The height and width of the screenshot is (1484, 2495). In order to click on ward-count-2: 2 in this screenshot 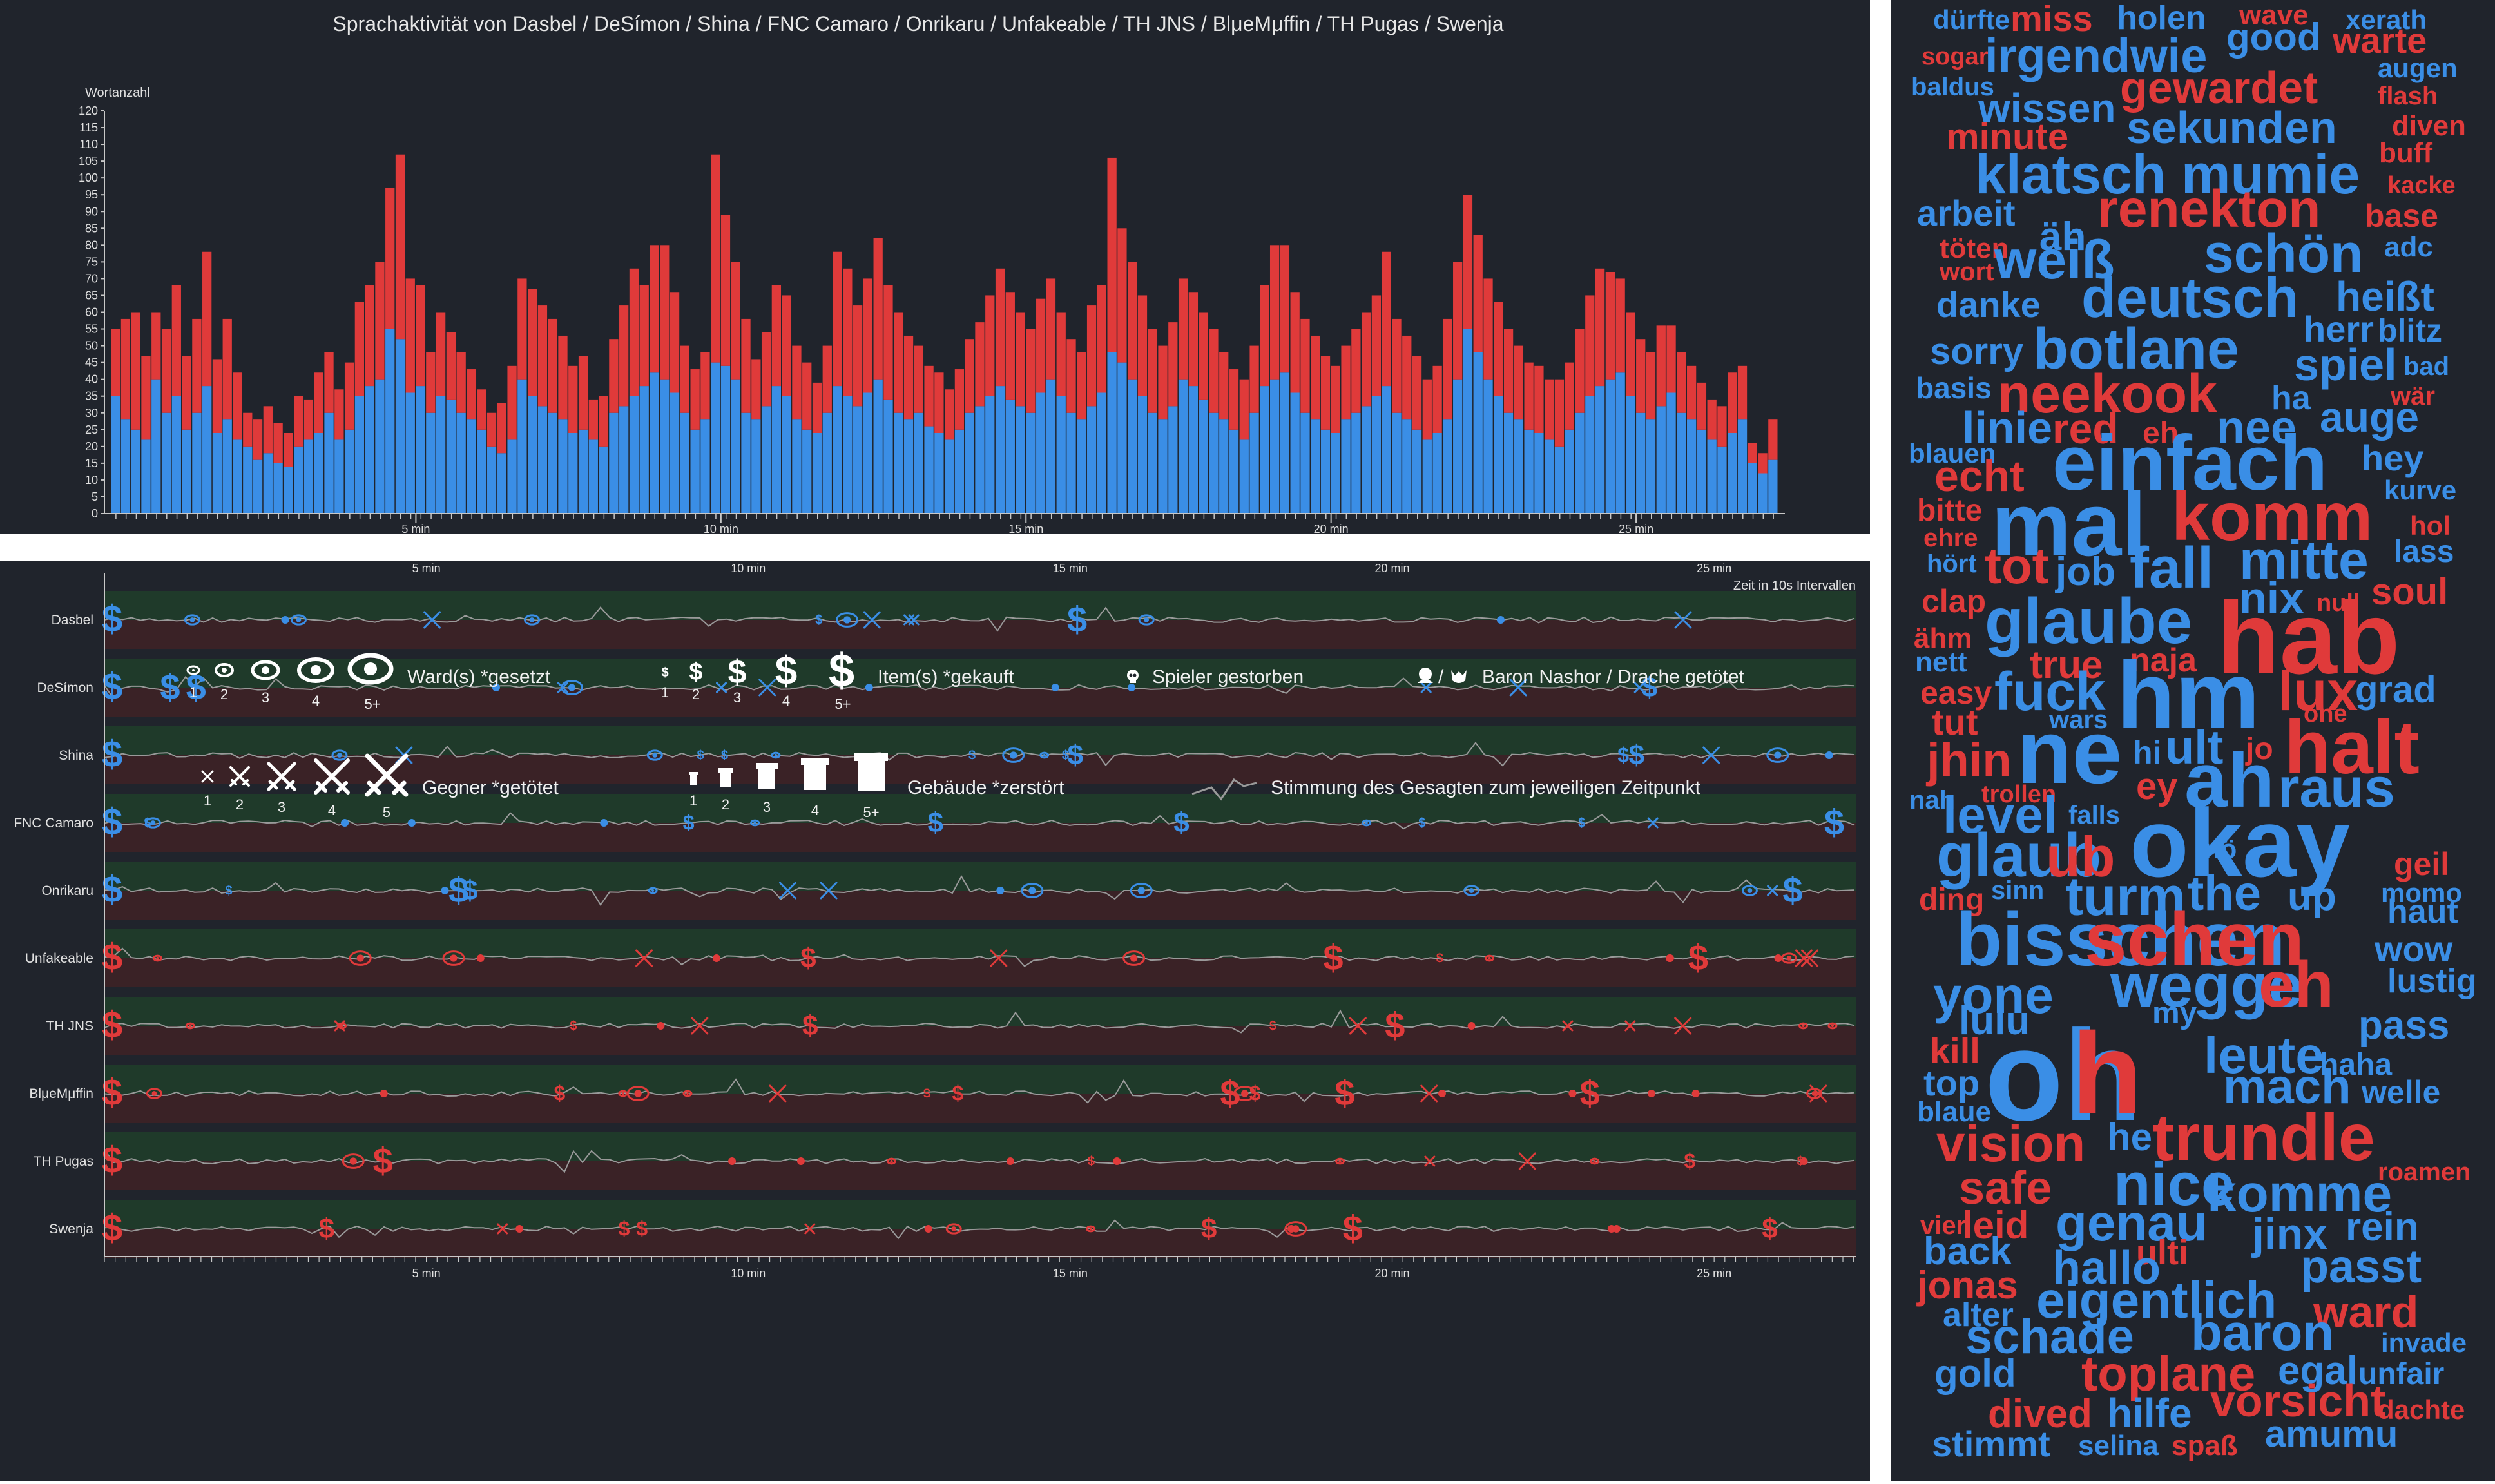, I will do `click(224, 694)`.